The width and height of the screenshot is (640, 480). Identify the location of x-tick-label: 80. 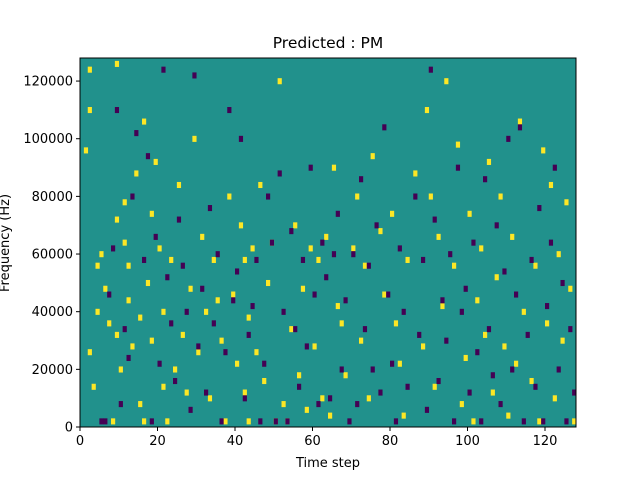
(390, 441).